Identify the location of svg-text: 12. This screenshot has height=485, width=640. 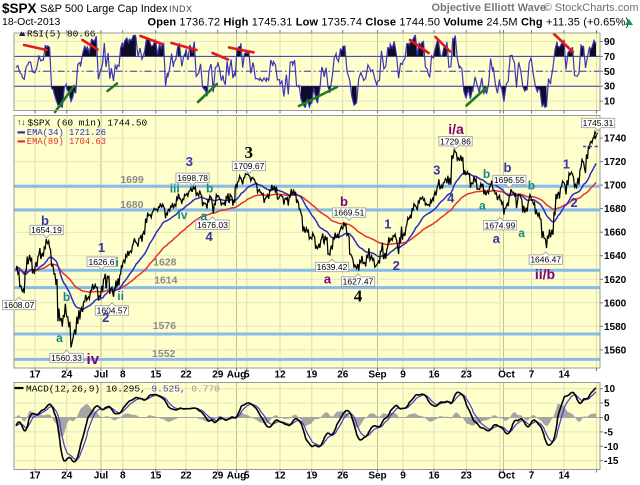
(280, 476).